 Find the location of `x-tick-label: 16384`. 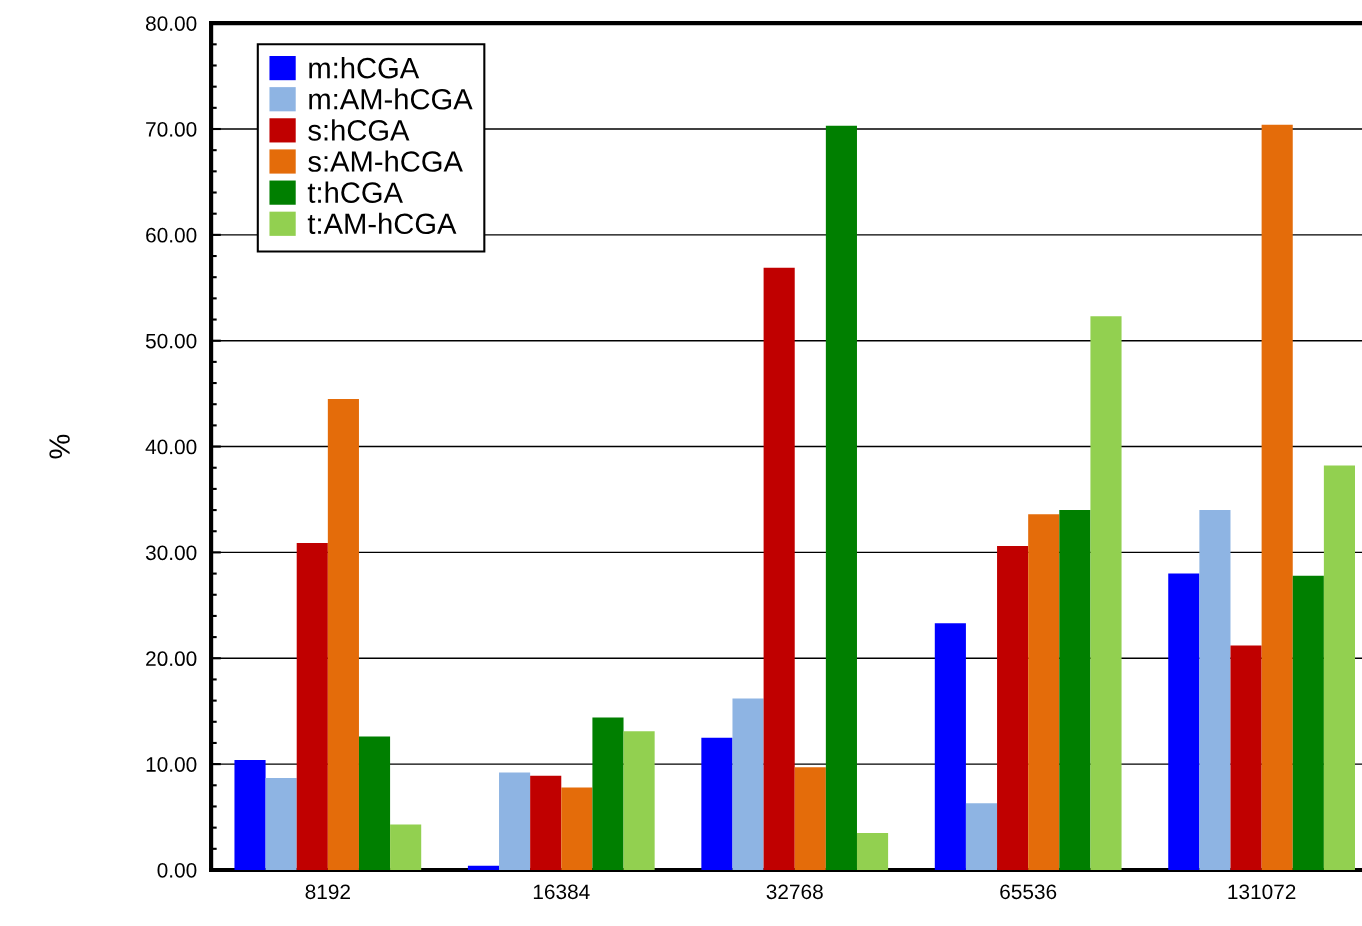

x-tick-label: 16384 is located at coordinates (561, 892).